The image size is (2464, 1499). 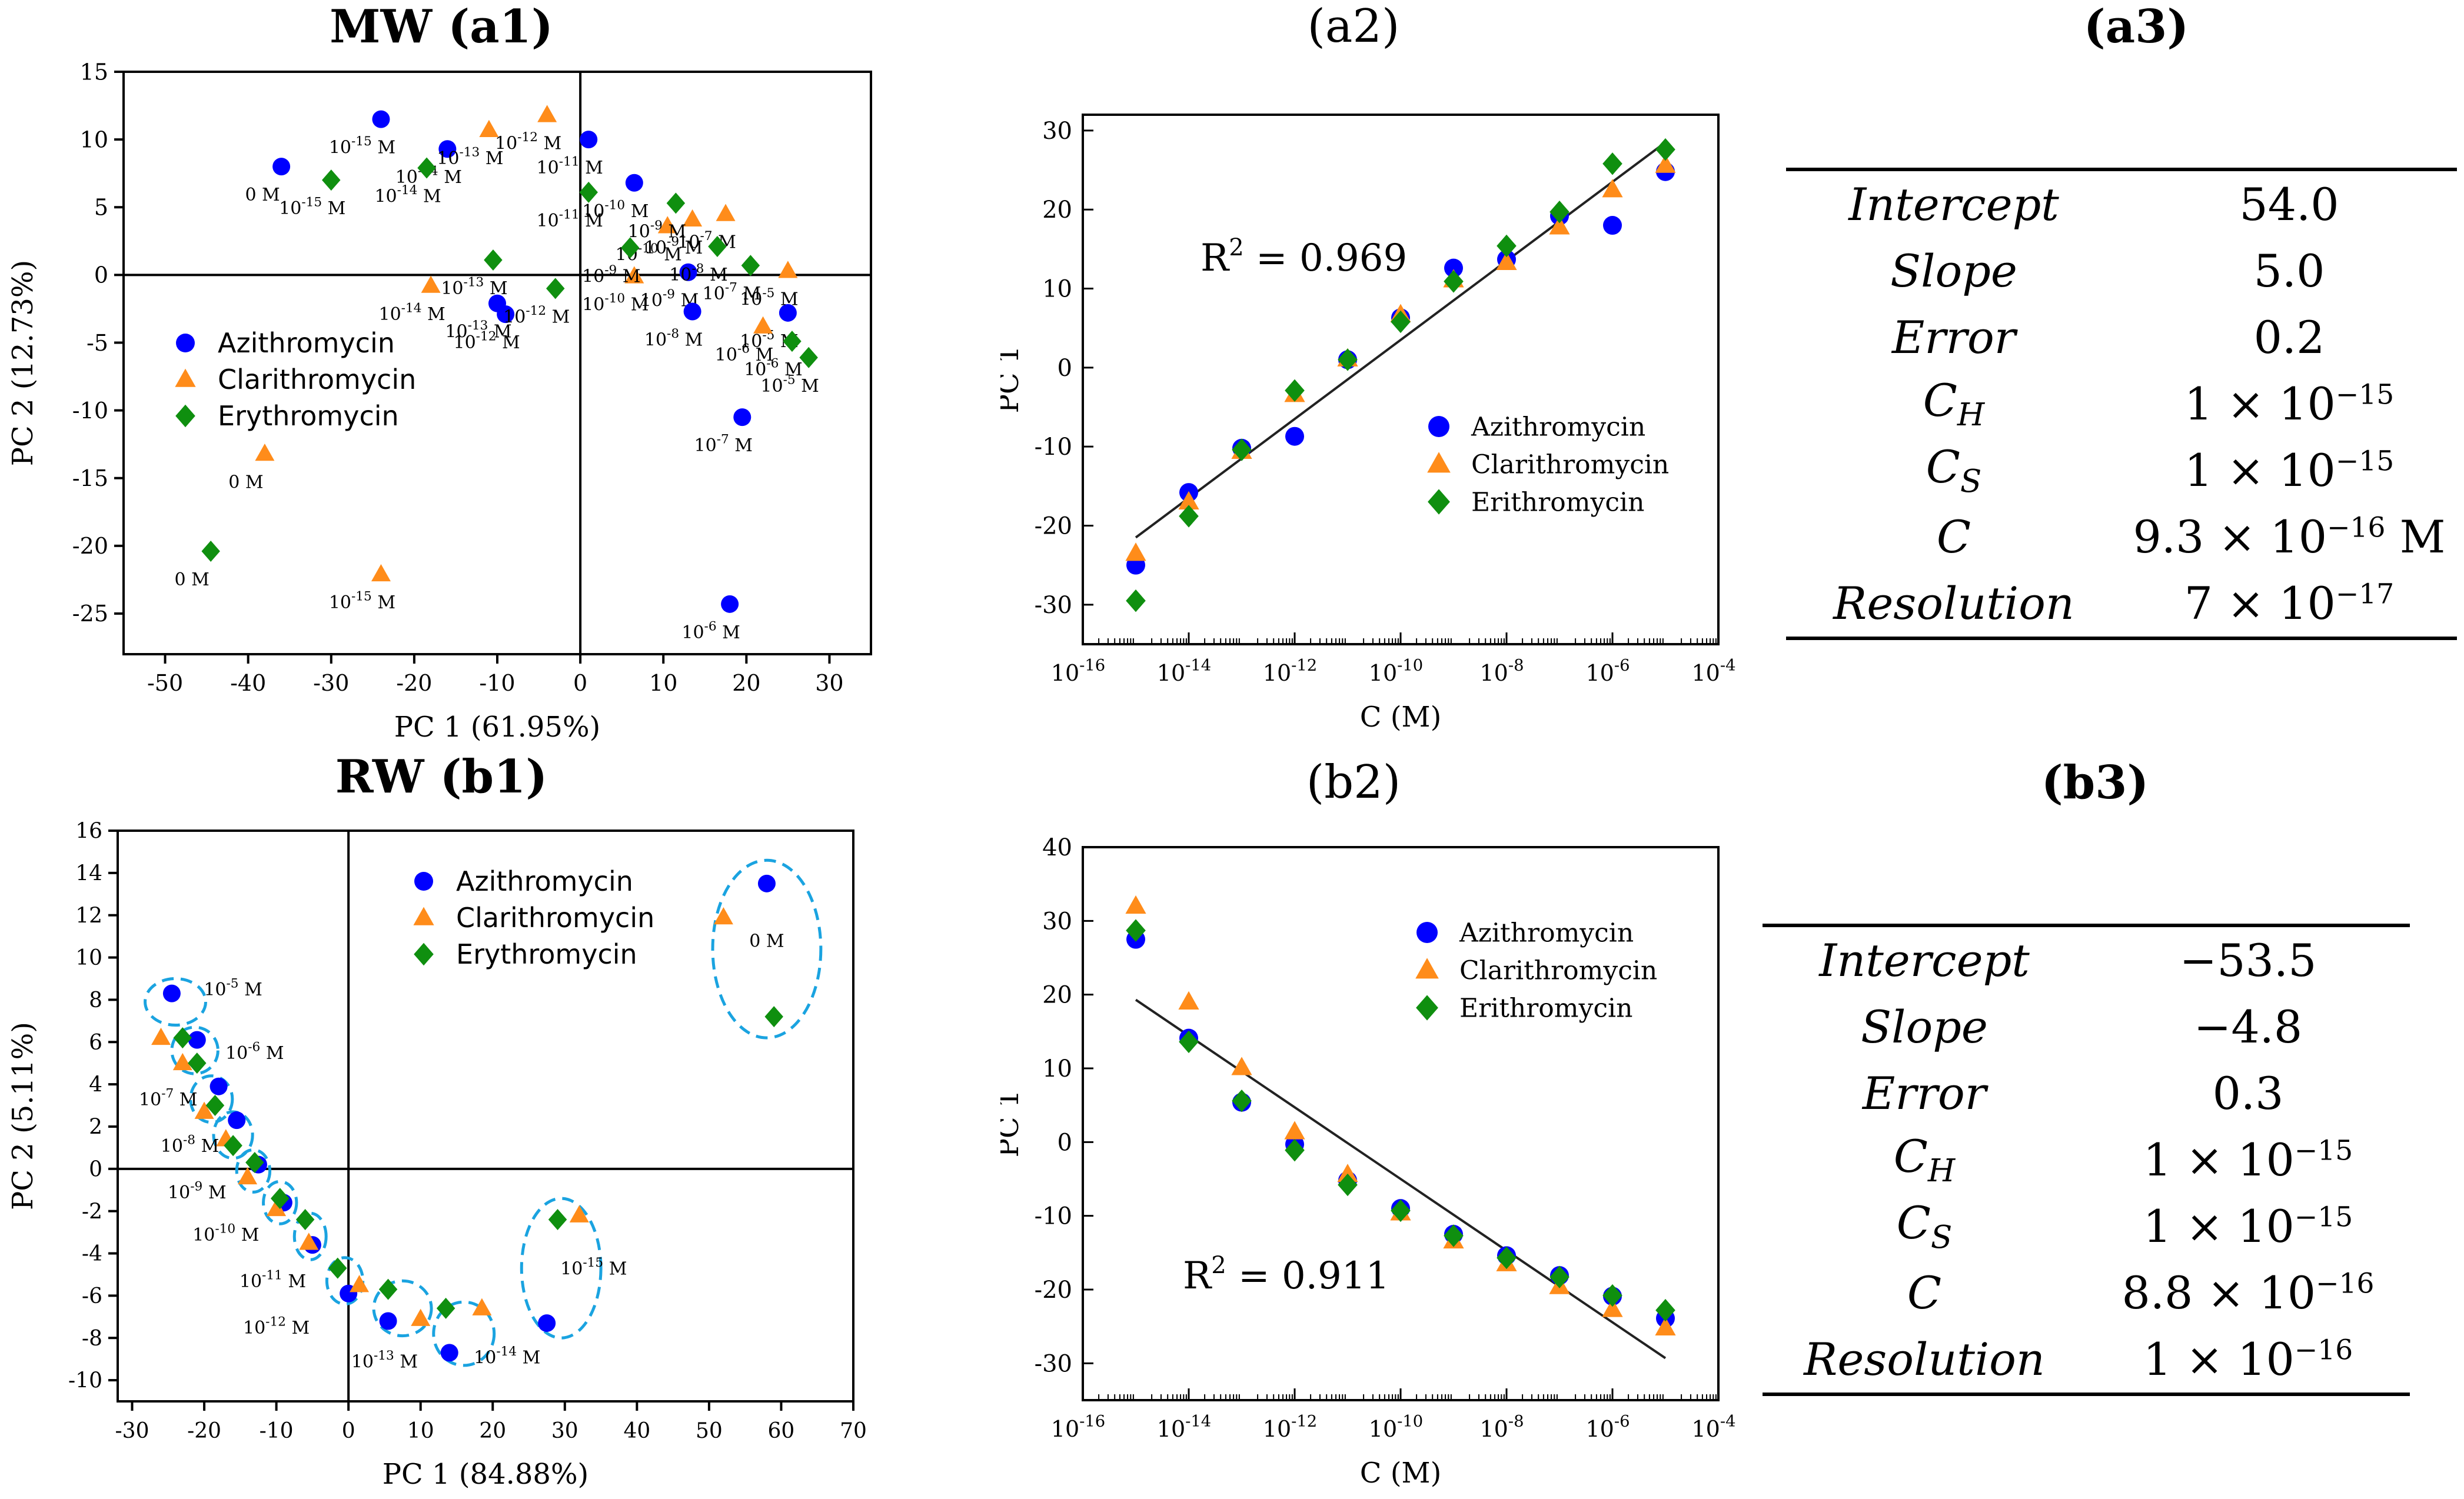 What do you see at coordinates (493, 1431) in the screenshot?
I see `x-tick-label: 20` at bounding box center [493, 1431].